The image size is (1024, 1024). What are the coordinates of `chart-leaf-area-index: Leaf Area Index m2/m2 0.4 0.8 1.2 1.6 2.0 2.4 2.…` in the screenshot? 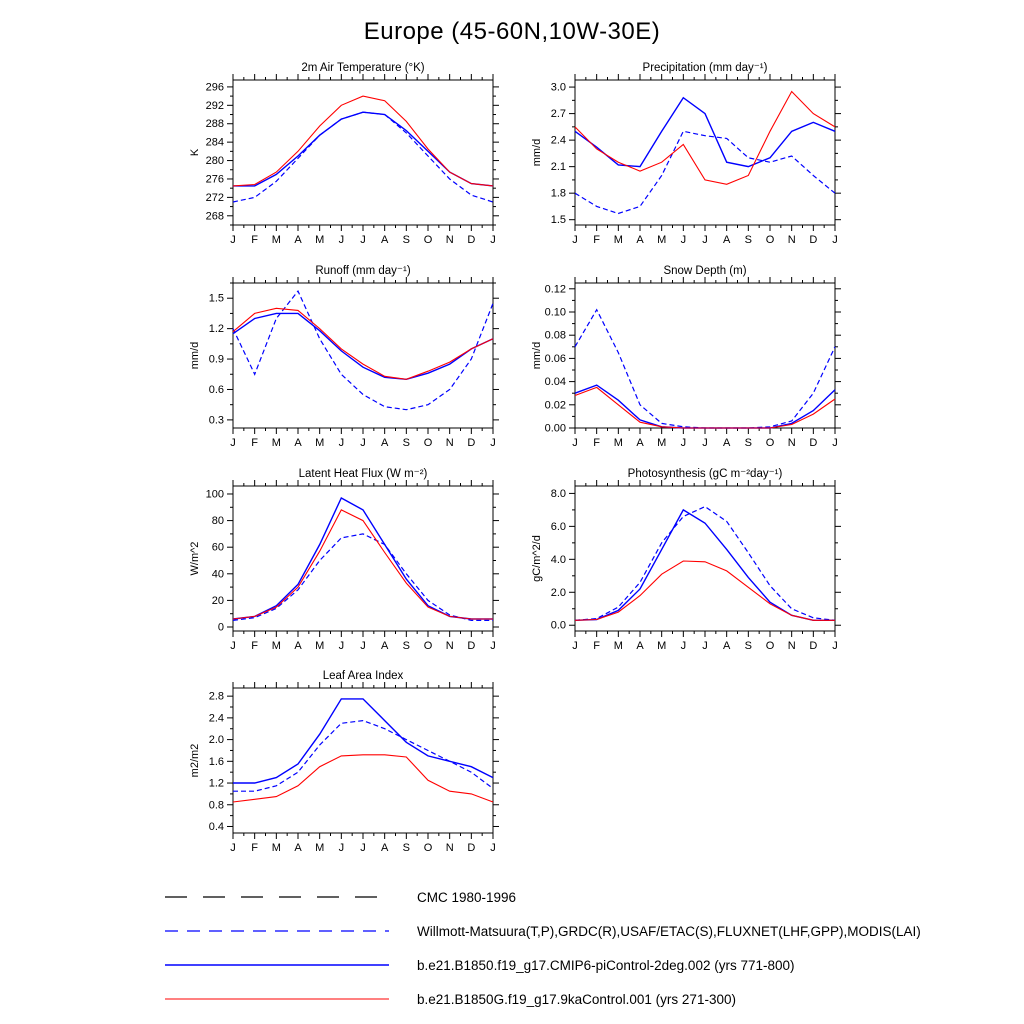 It's located at (338, 770).